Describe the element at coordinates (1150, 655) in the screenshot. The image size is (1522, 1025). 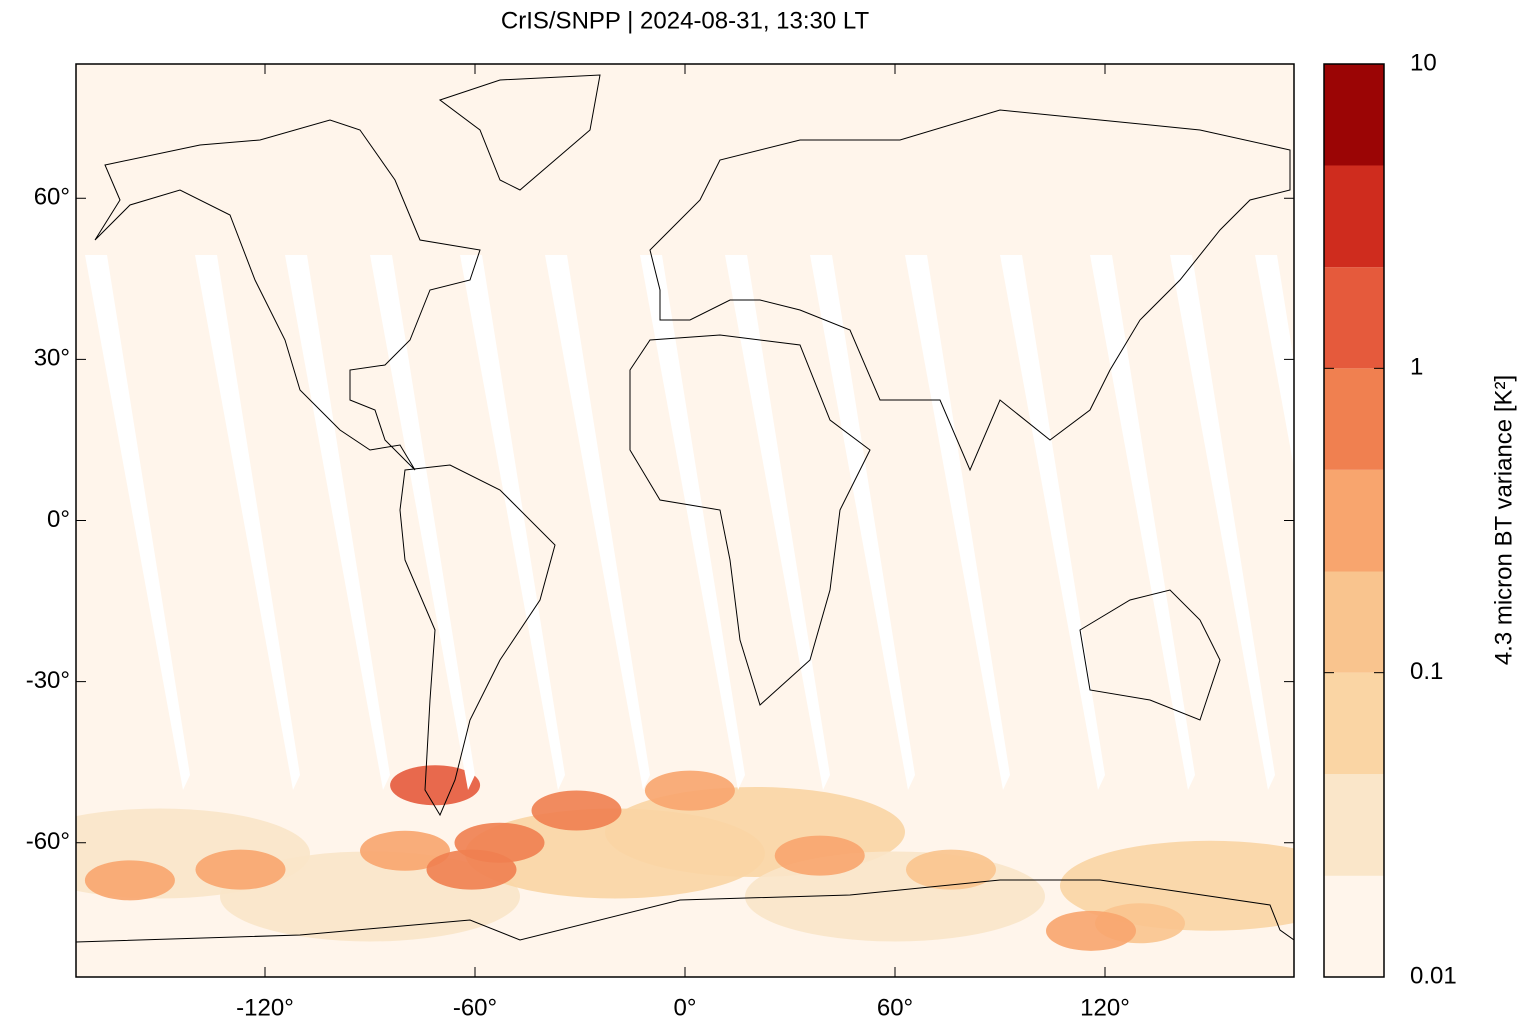
I see `australia` at that location.